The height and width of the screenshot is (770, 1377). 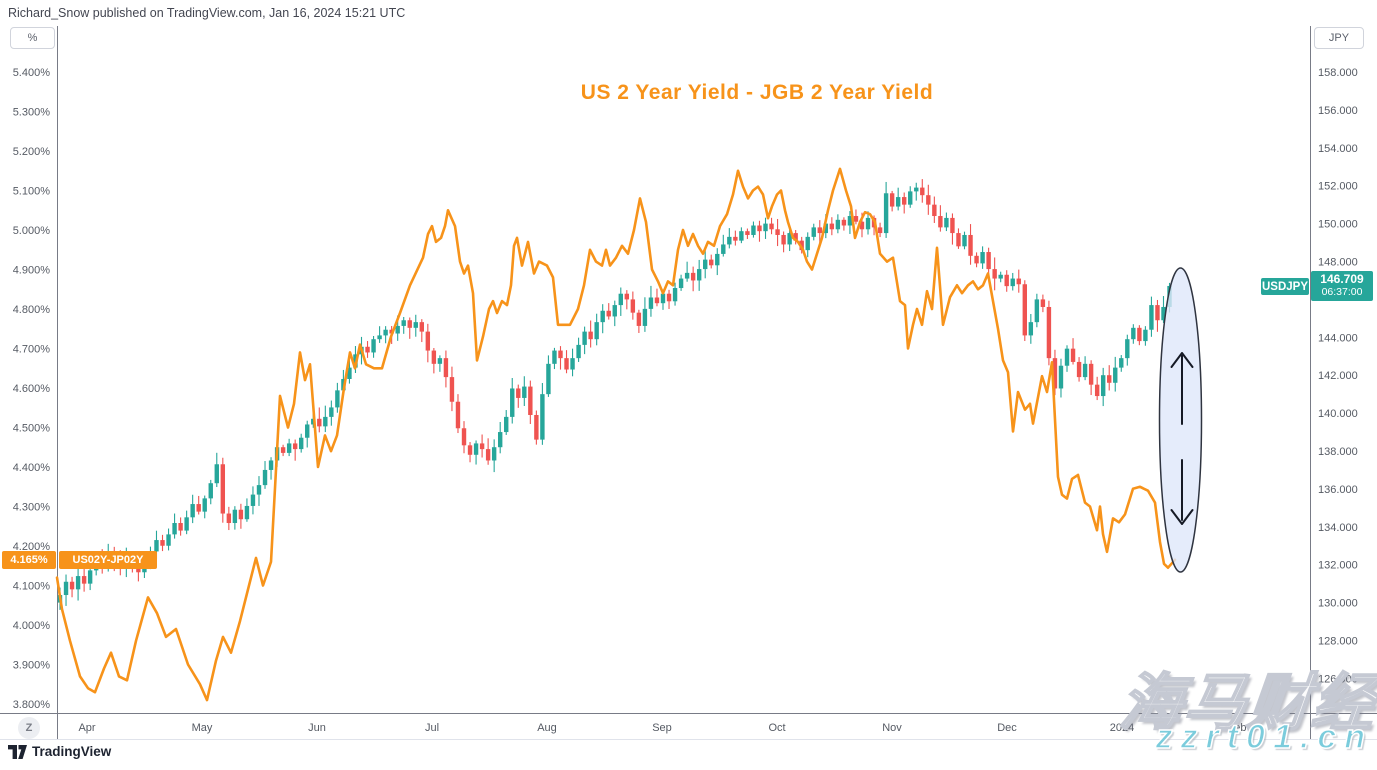 What do you see at coordinates (32, 271) in the screenshot?
I see `left-axis-tick: 4.900%` at bounding box center [32, 271].